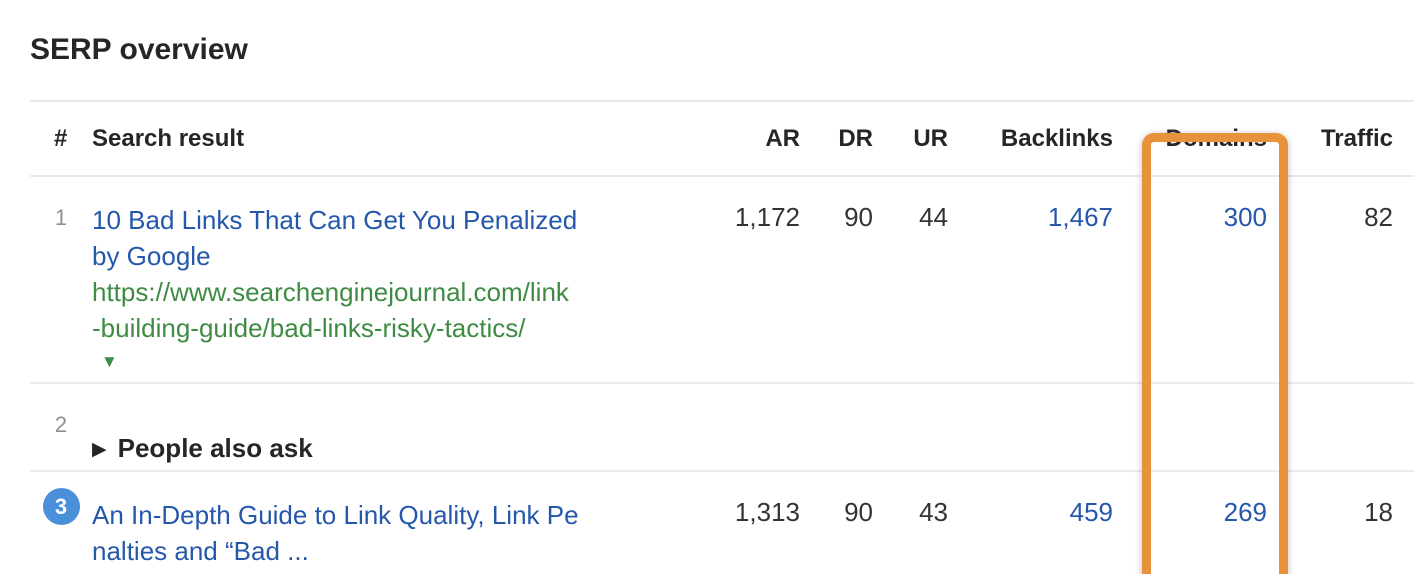 The width and height of the screenshot is (1414, 574). Describe the element at coordinates (1378, 512) in the screenshot. I see `traffic-cell: 18` at that location.